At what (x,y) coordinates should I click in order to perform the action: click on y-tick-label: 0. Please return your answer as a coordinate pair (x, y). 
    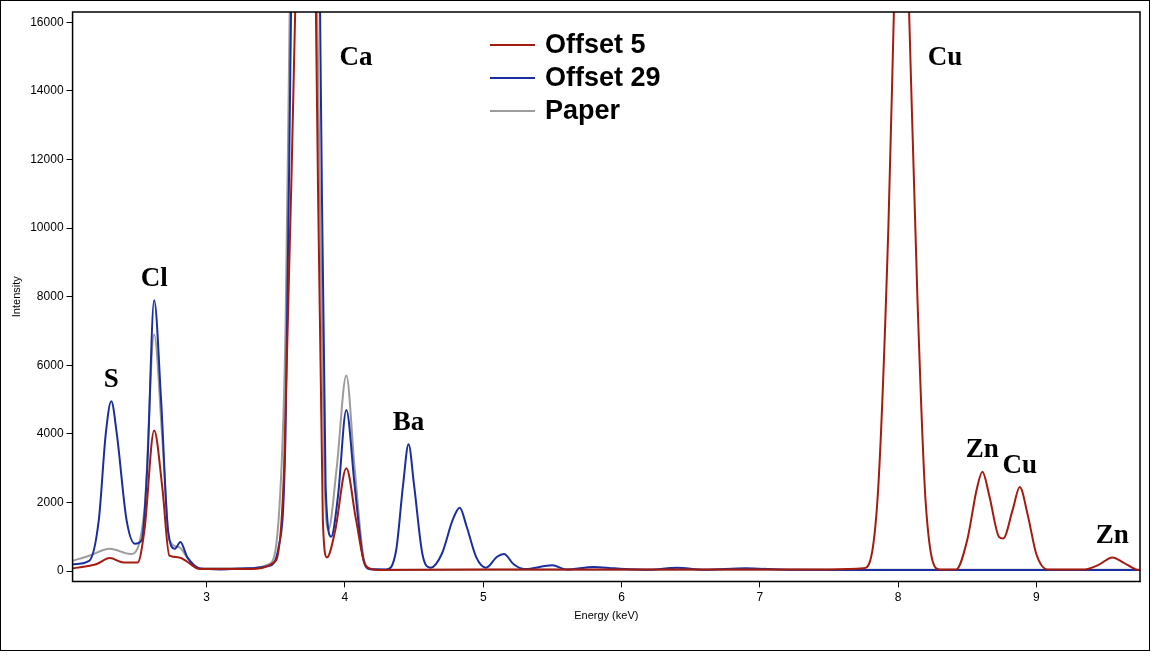
    Looking at the image, I should click on (60, 570).